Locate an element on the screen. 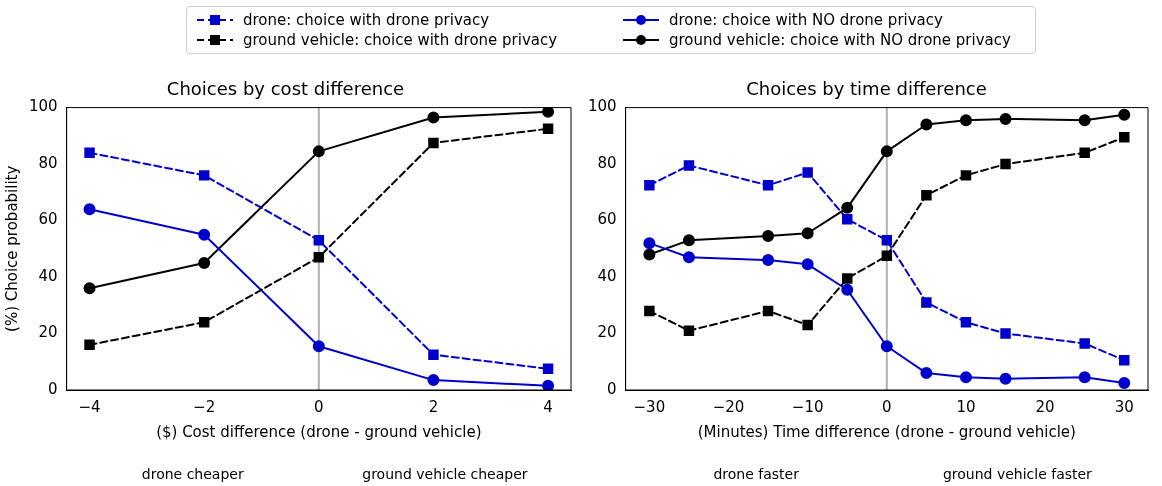 Image resolution: width=1162 pixels, height=486 pixels. x-tick-label: 2 is located at coordinates (433, 406).